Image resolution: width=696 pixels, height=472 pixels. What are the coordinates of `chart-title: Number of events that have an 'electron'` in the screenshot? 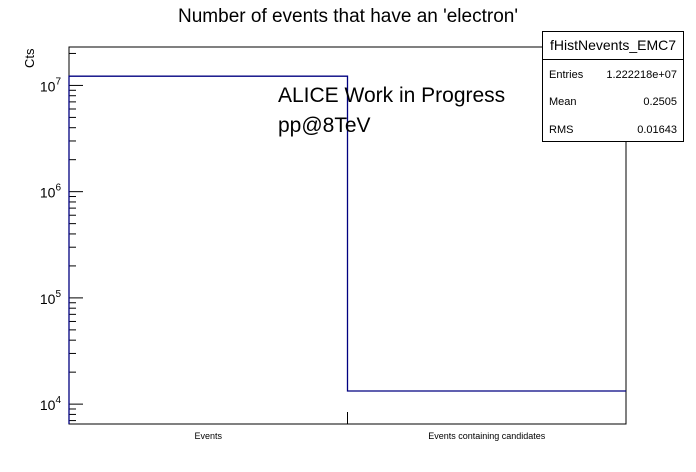 It's located at (348, 16).